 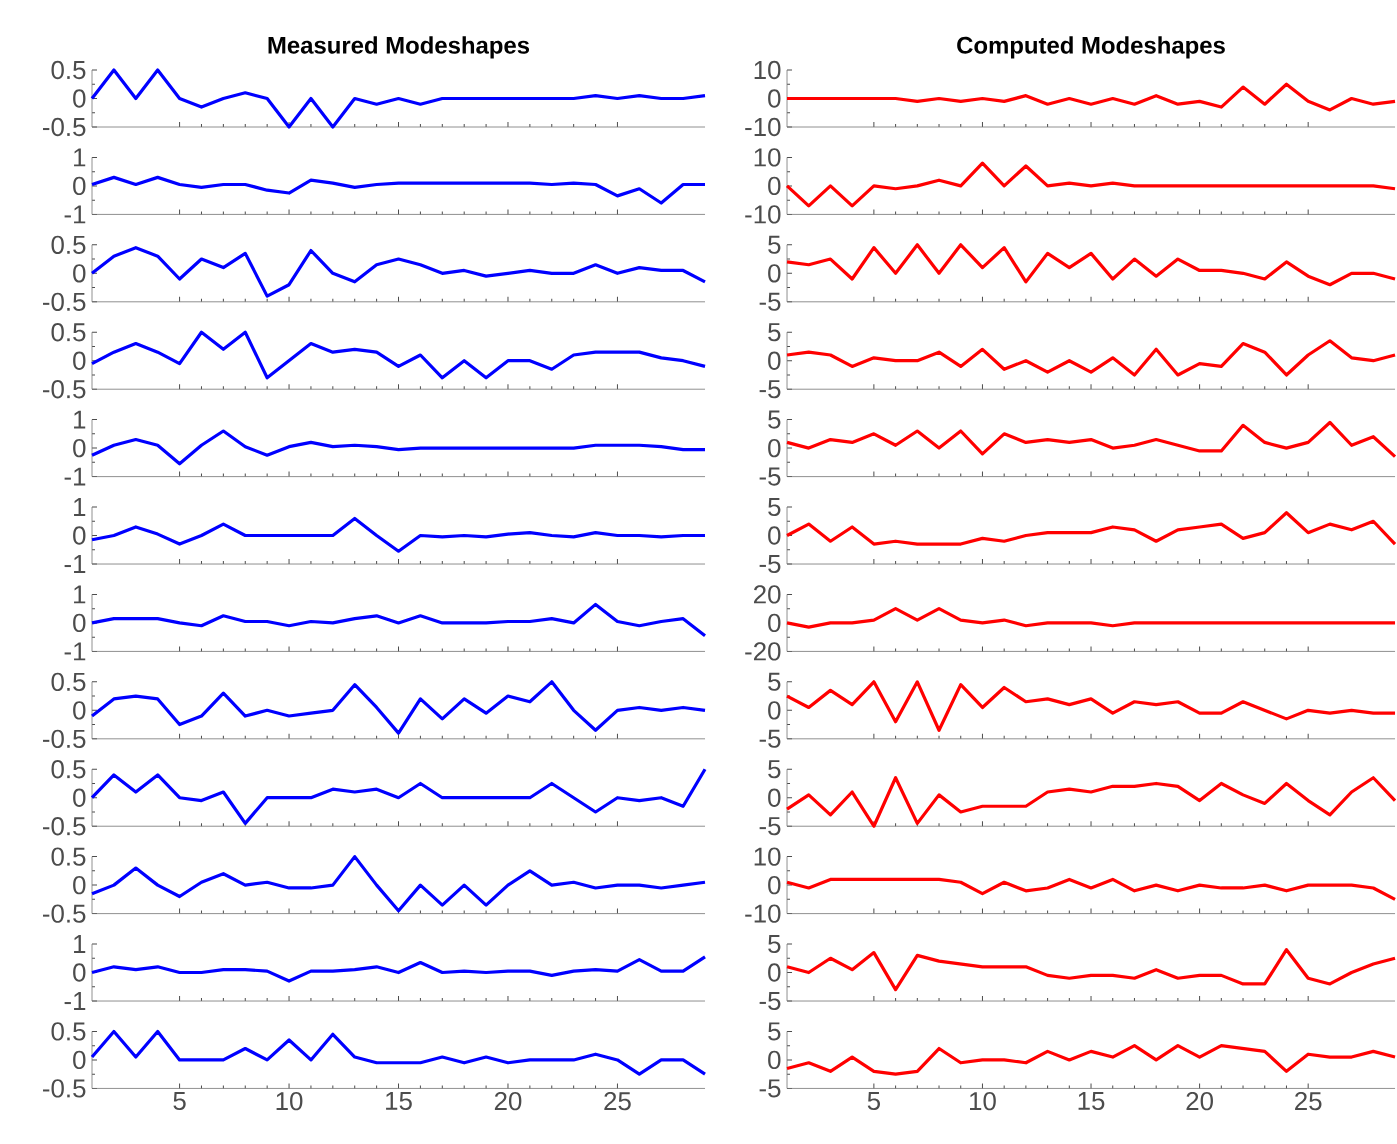 What do you see at coordinates (1091, 47) in the screenshot?
I see `chart-title: Computed Modeshapes` at bounding box center [1091, 47].